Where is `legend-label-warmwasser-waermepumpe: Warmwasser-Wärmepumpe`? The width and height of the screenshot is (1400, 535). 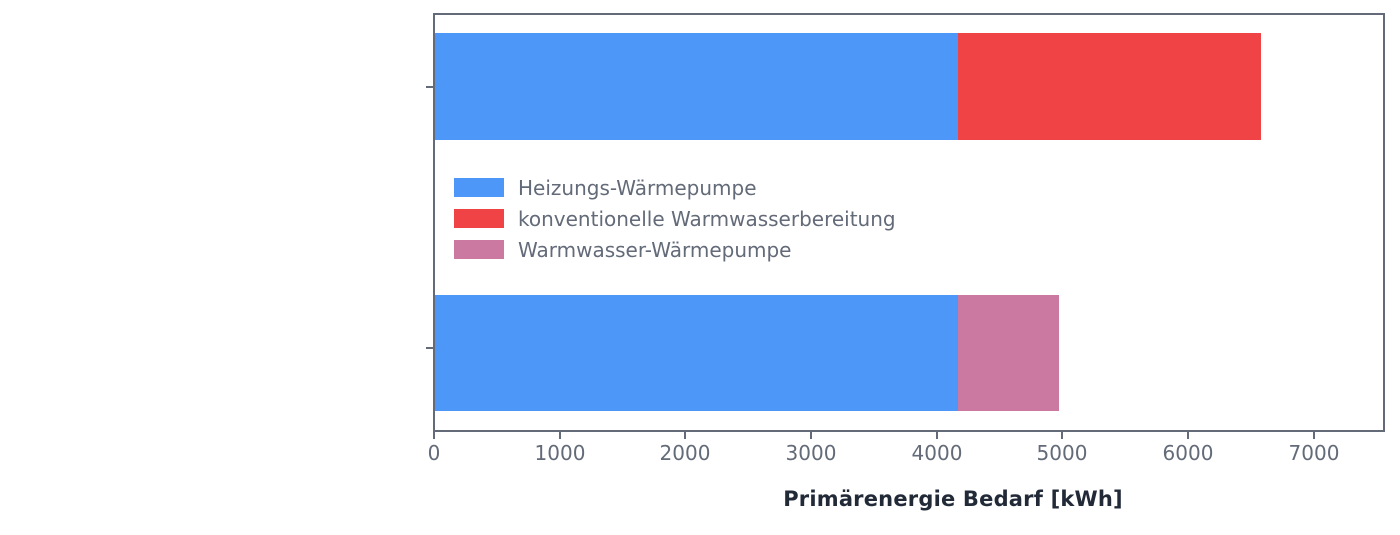
legend-label-warmwasser-waermepumpe: Warmwasser-Wärmepumpe is located at coordinates (655, 249).